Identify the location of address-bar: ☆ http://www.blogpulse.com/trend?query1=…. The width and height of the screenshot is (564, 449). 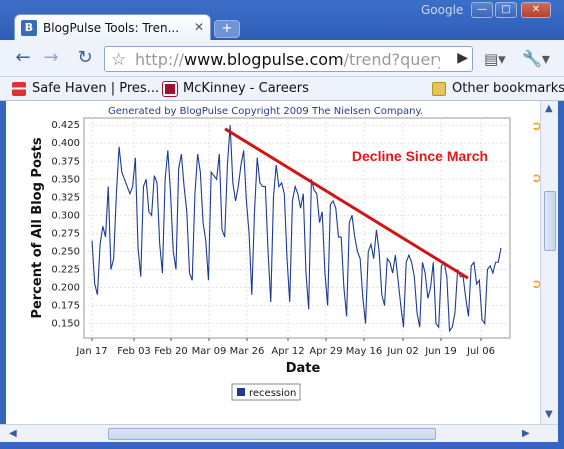
(288, 59).